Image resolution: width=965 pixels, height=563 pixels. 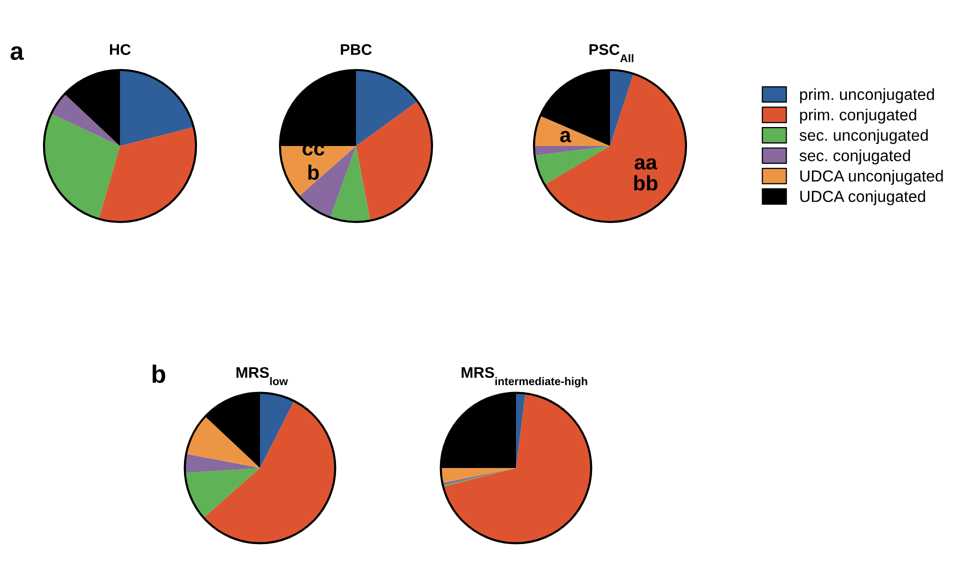 I want to click on chart-title: HC, so click(x=120, y=49).